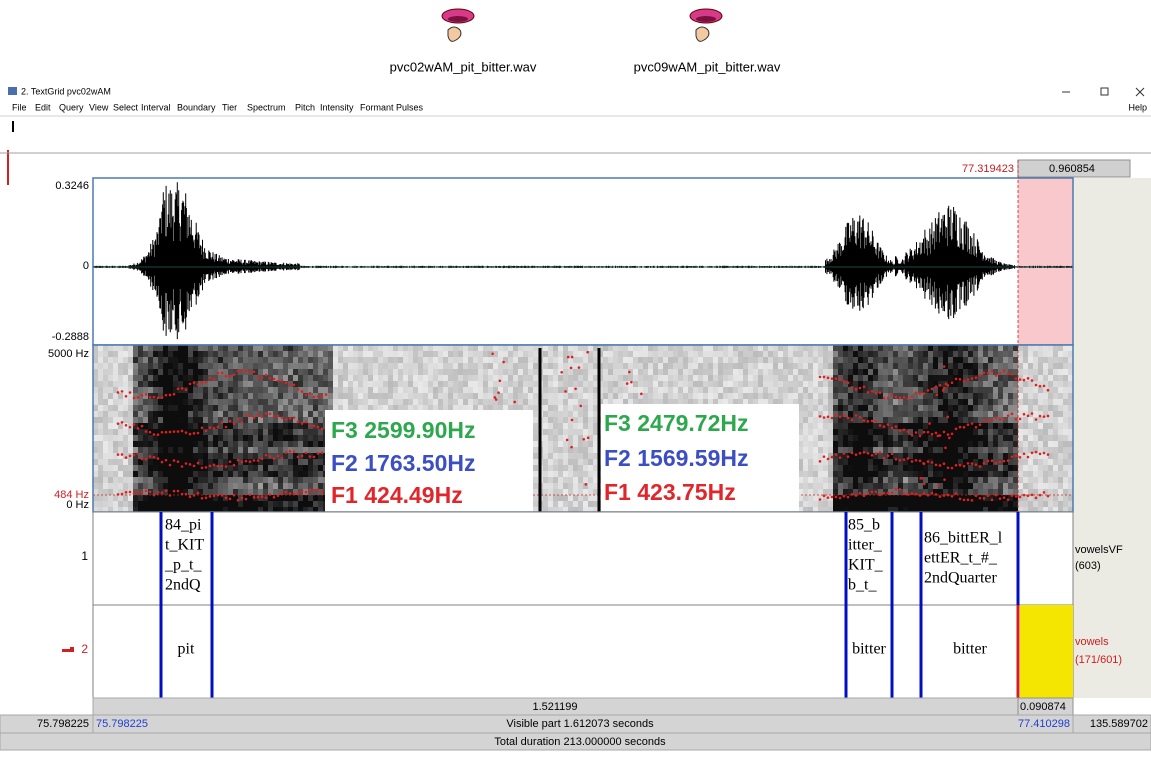  What do you see at coordinates (305, 107) in the screenshot?
I see `menu-item: Pitch` at bounding box center [305, 107].